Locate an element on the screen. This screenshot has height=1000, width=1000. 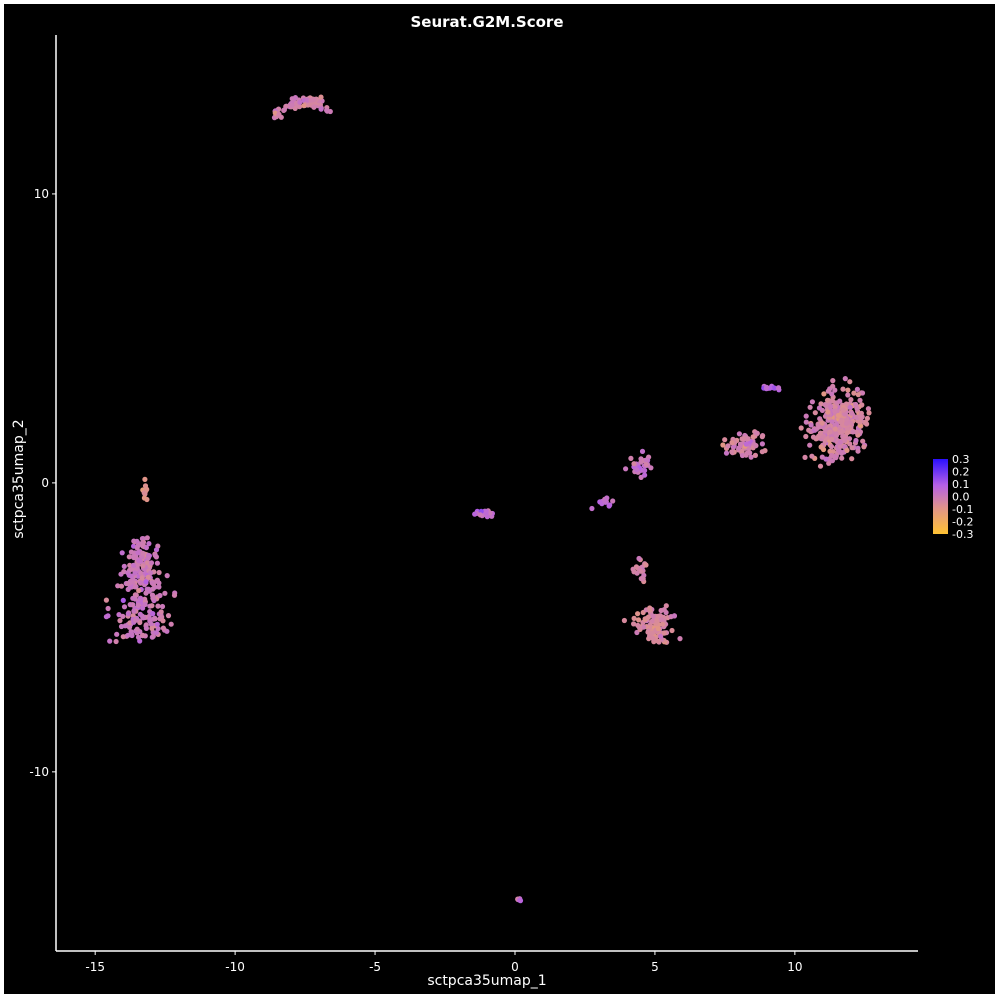
colorbar-tick-label: -0.1 is located at coordinates (962, 509).